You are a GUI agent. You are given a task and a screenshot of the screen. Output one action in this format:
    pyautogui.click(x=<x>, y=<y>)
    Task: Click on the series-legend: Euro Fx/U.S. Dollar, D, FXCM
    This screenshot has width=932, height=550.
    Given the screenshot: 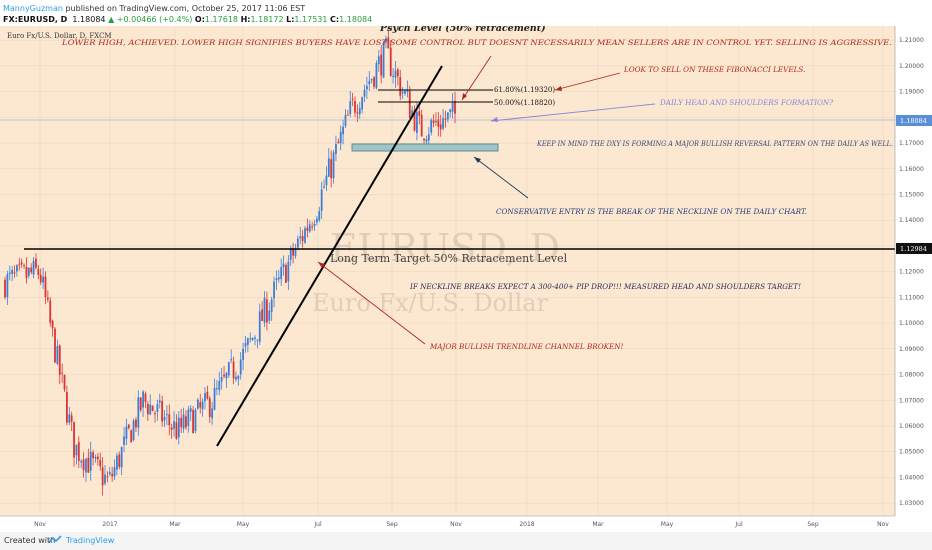 What is the action you would take?
    pyautogui.click(x=59, y=36)
    